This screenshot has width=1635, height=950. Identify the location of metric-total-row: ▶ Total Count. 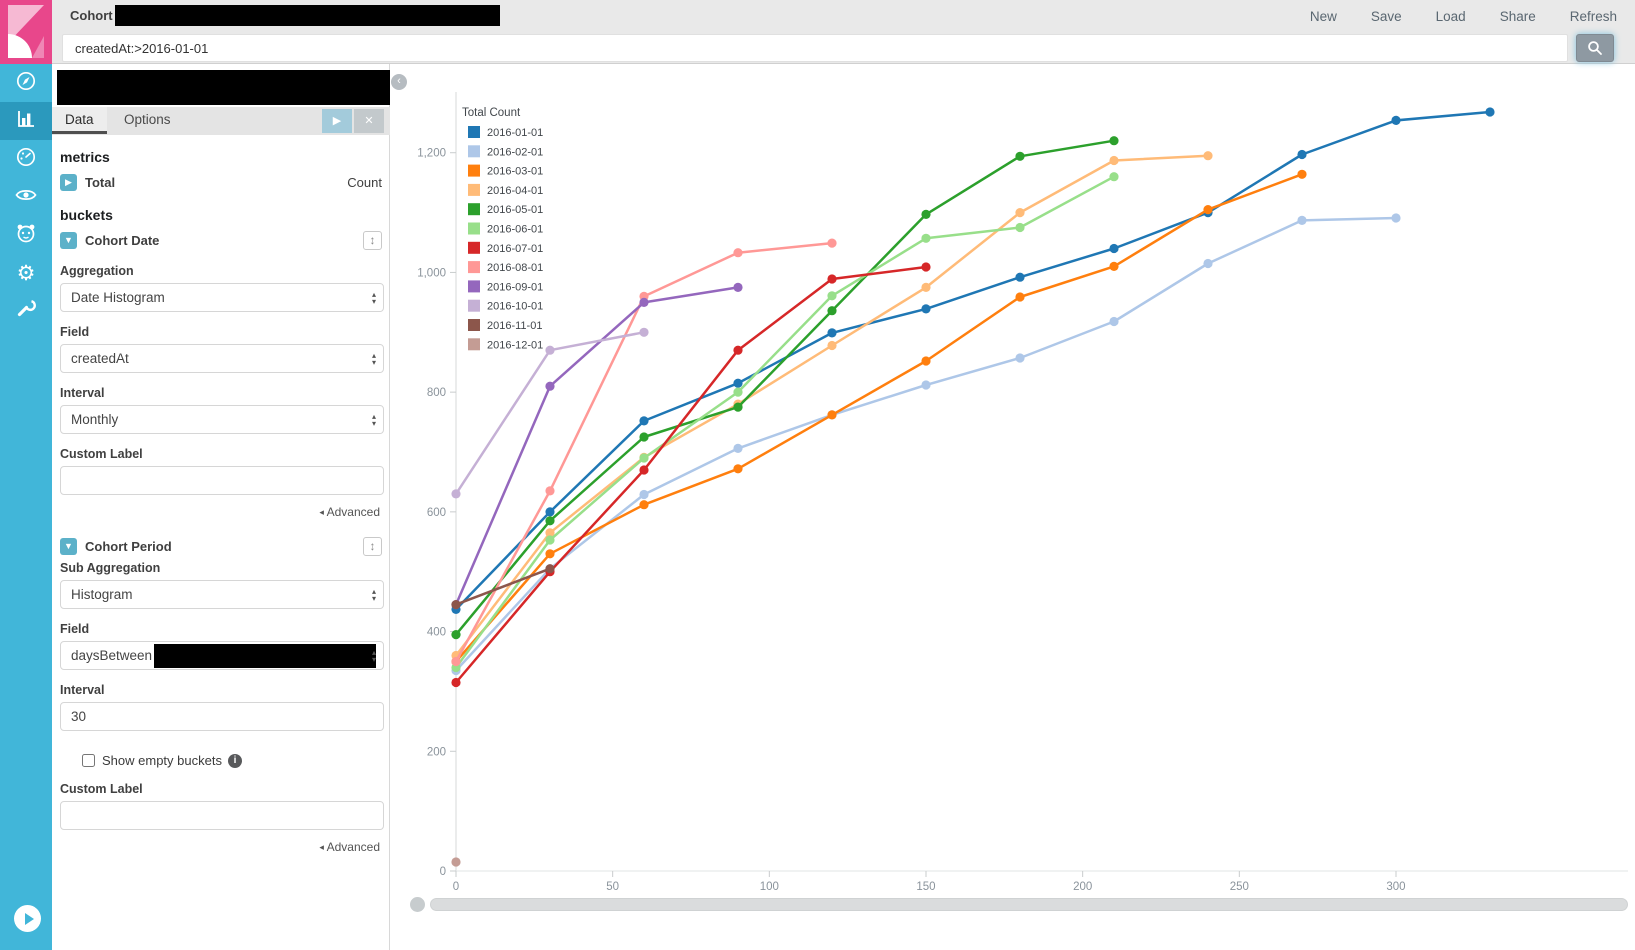
(221, 182).